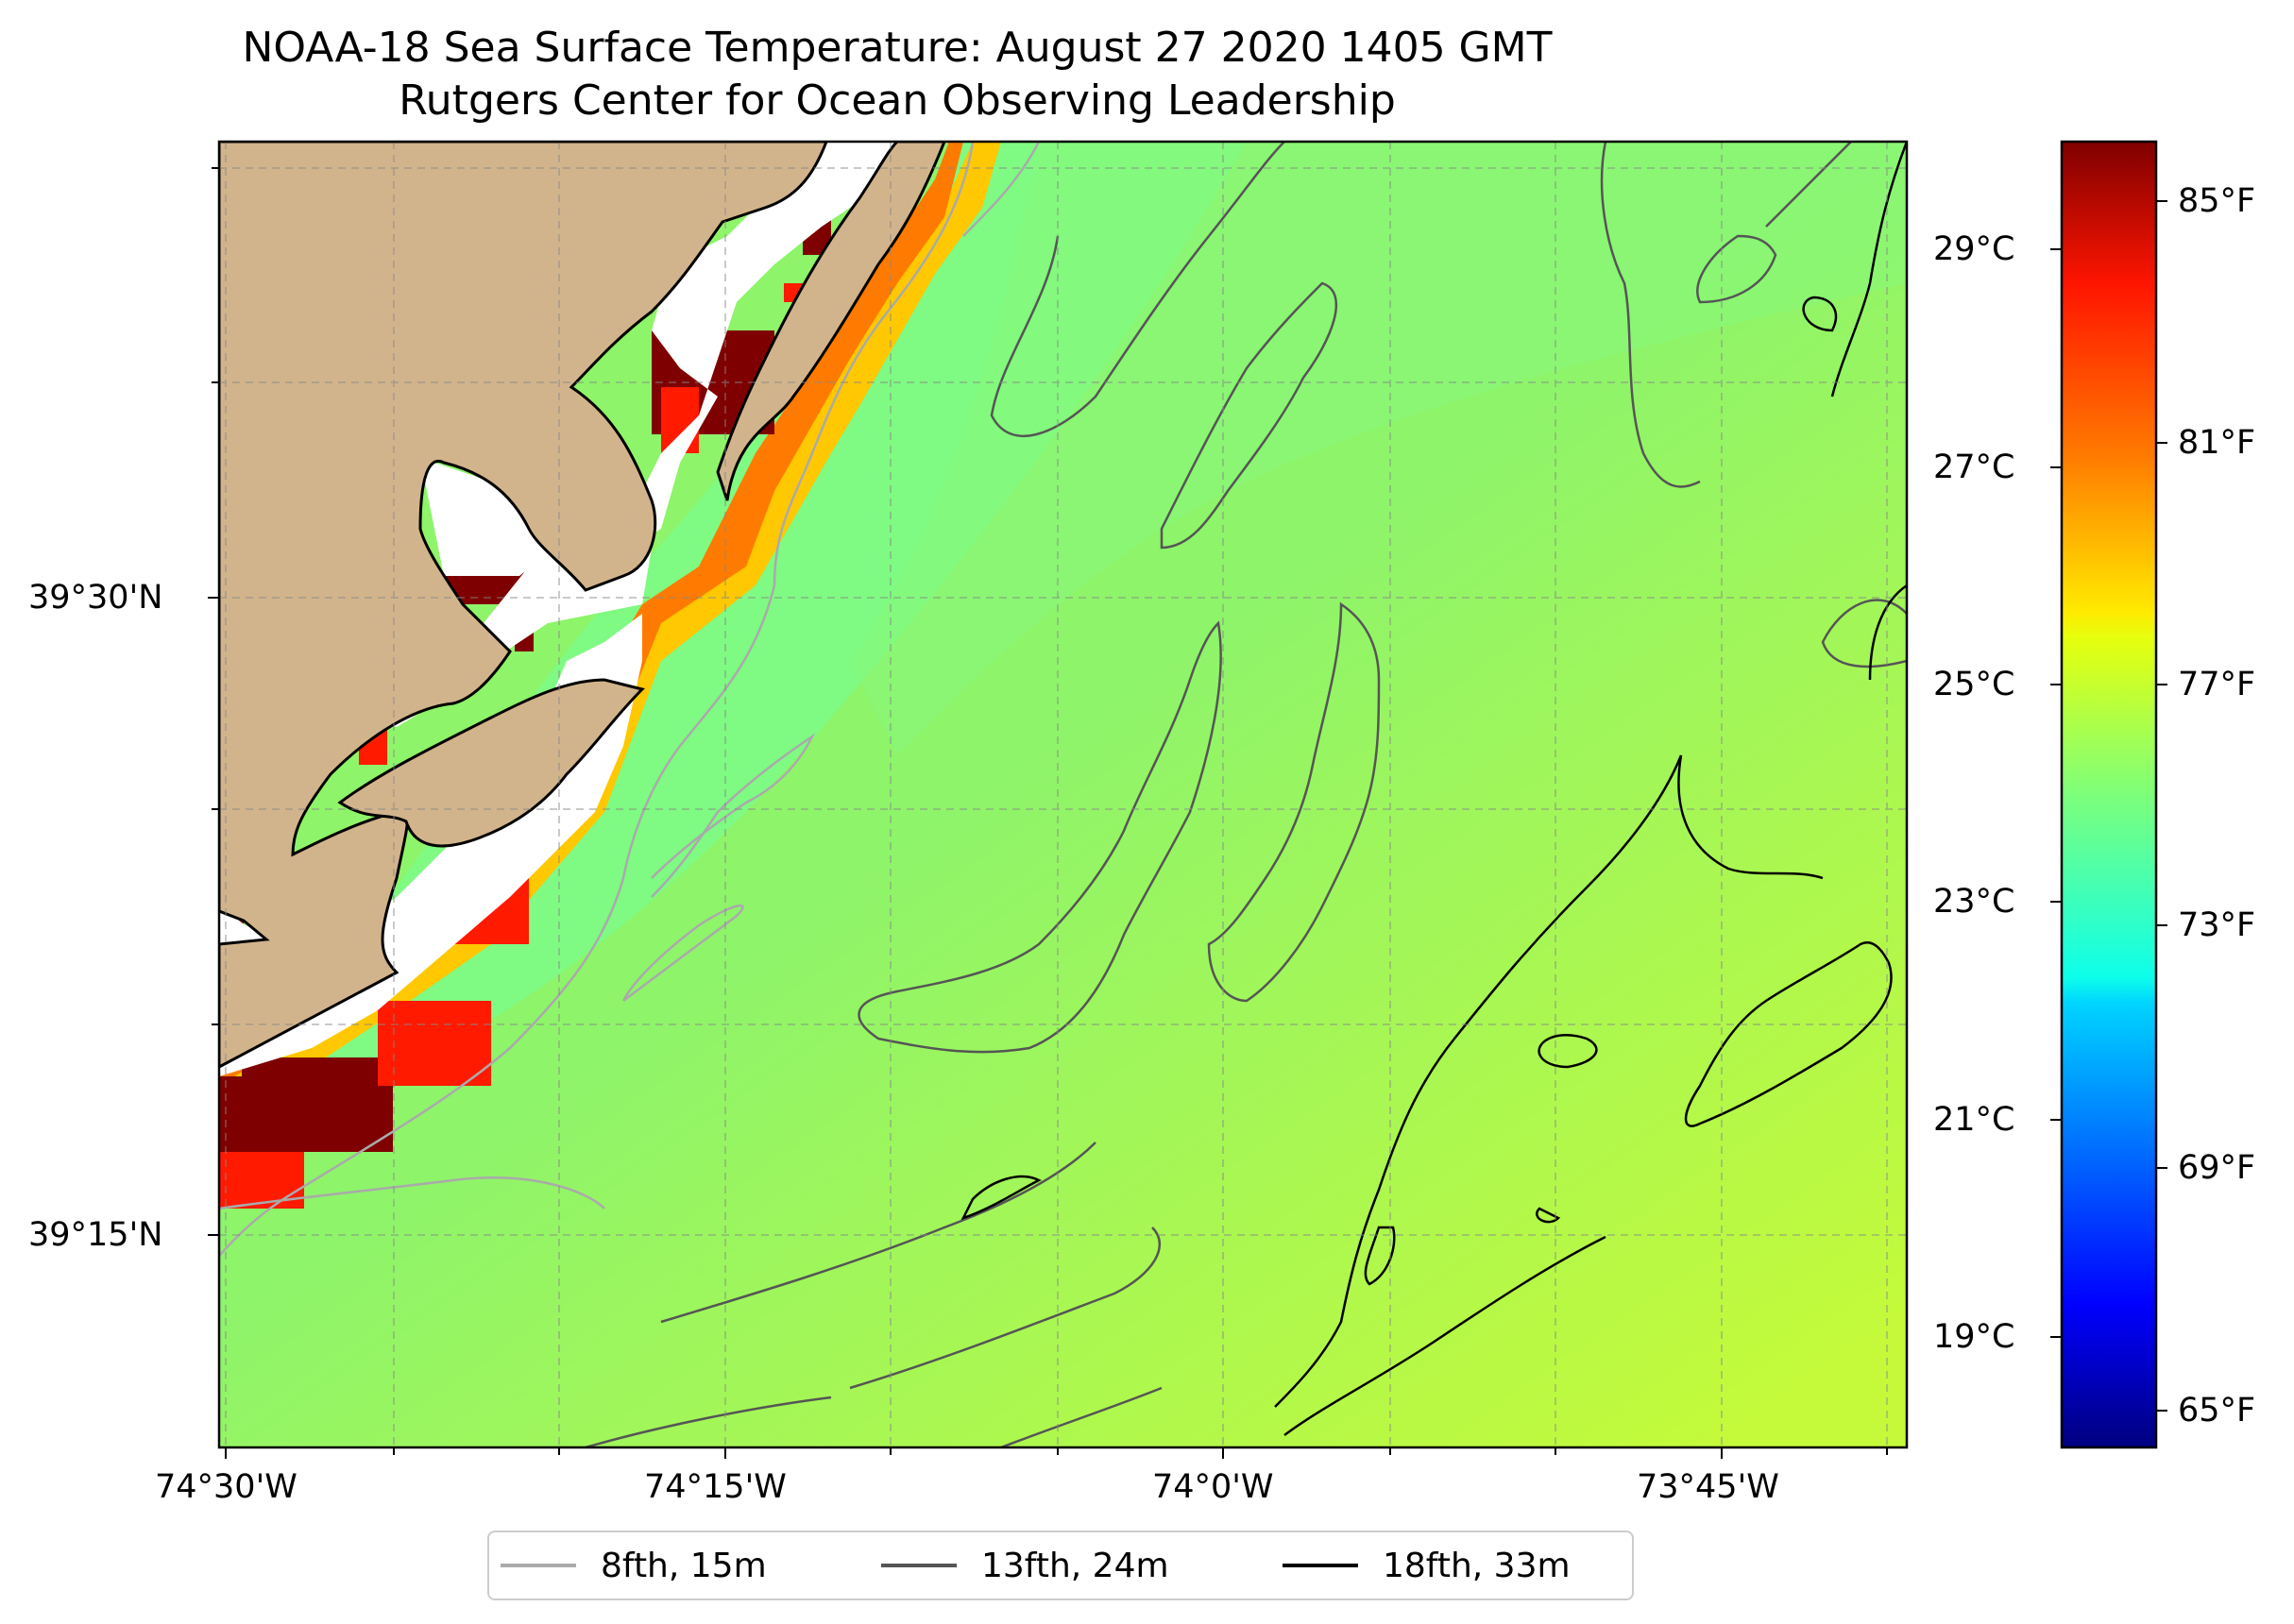 Image resolution: width=2294 pixels, height=1624 pixels. Describe the element at coordinates (1974, 249) in the screenshot. I see `colorbar-celsius-label: 29°C` at that location.